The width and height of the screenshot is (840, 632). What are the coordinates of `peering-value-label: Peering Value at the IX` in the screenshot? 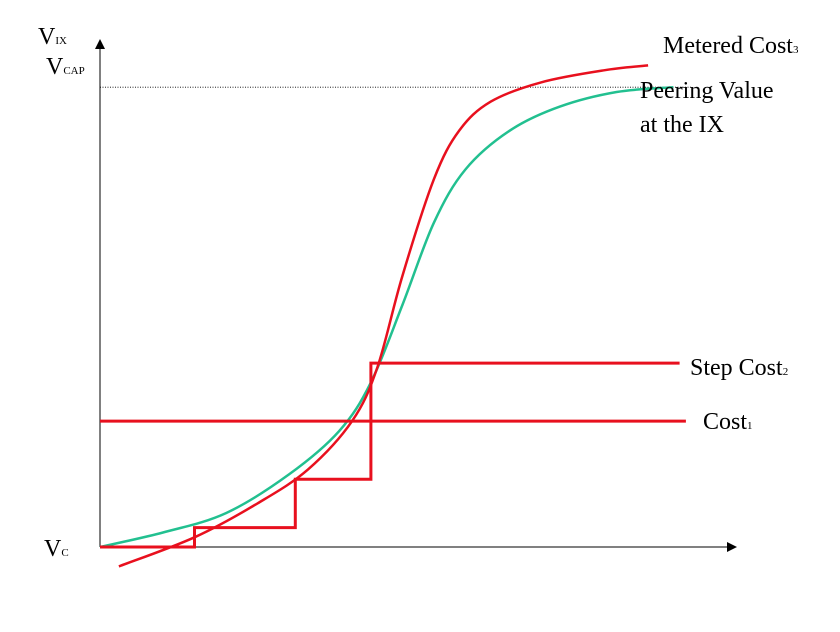 It's located at (710, 108).